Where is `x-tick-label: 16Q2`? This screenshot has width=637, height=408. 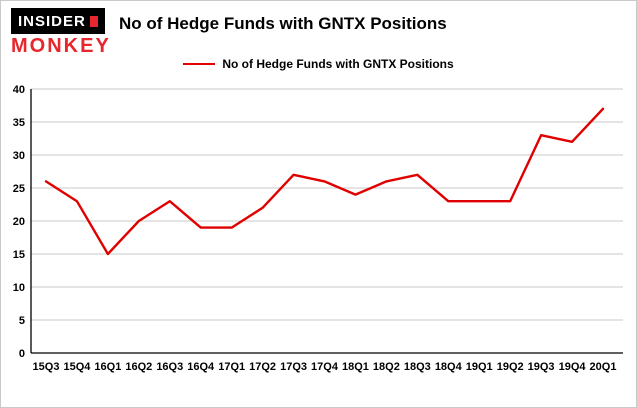 x-tick-label: 16Q2 is located at coordinates (138, 367).